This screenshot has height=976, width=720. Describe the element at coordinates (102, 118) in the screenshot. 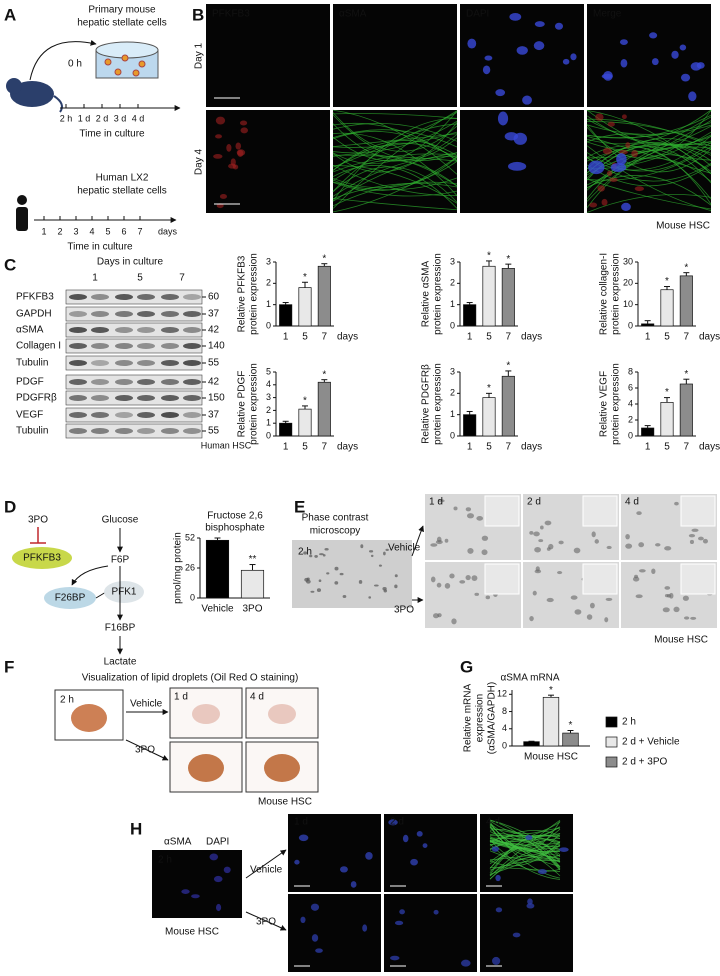

I see `timeline-label: 2 d` at that location.